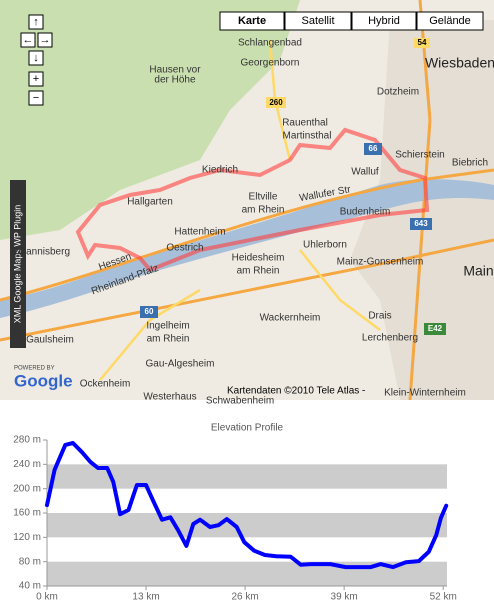 The image size is (494, 607). Describe the element at coordinates (425, 393) in the screenshot. I see `place: Klein-Winternheim` at that location.